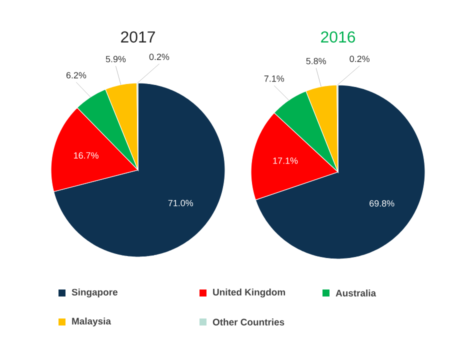 This screenshot has height=349, width=463. Describe the element at coordinates (76, 75) in the screenshot. I see `data-label: 6.2%` at that location.